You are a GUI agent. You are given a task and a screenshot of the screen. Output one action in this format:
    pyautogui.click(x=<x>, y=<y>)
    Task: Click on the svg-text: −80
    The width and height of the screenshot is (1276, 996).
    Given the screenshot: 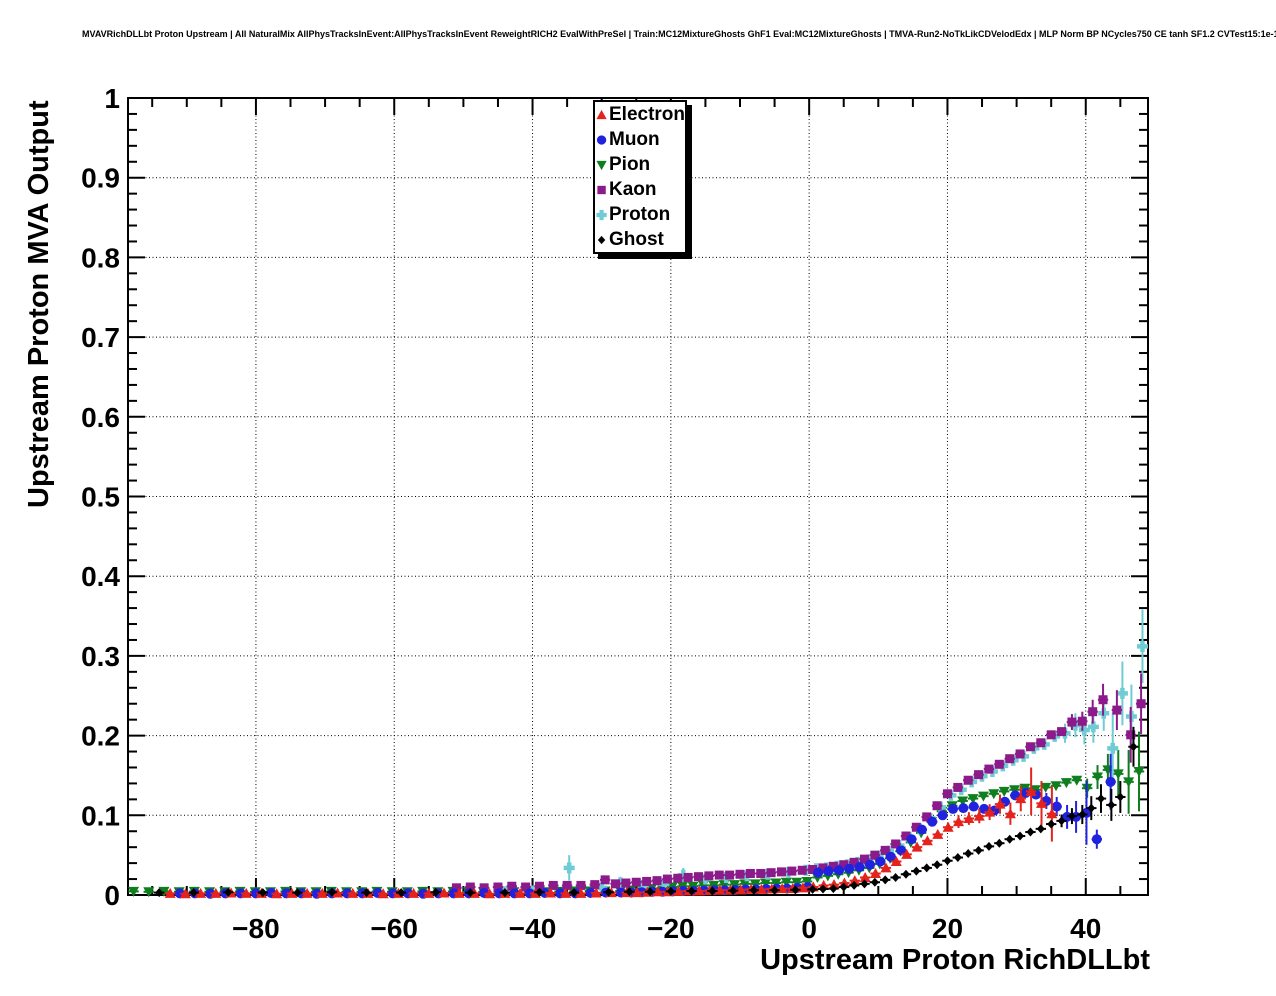 What is the action you would take?
    pyautogui.click(x=256, y=928)
    